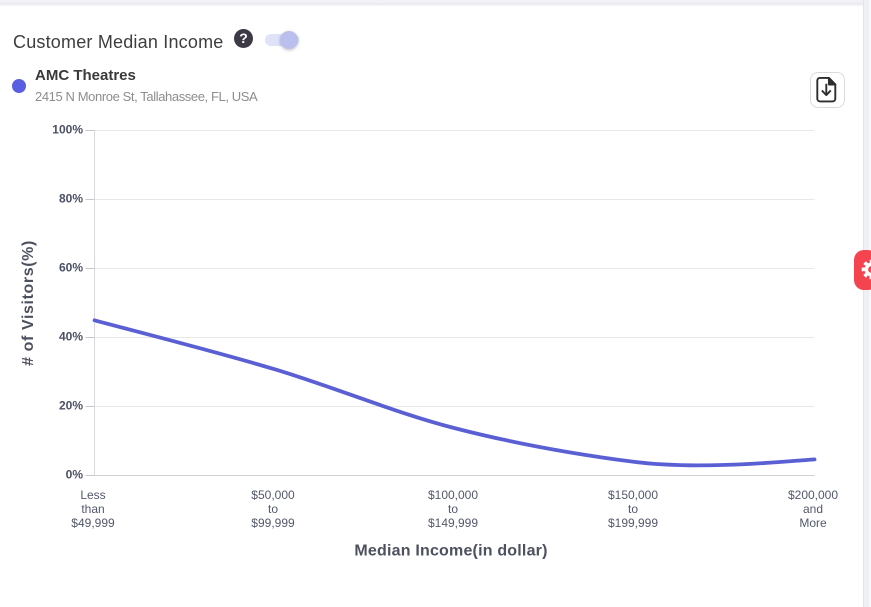 This screenshot has width=871, height=607. I want to click on svg-text: 20%, so click(71, 406).